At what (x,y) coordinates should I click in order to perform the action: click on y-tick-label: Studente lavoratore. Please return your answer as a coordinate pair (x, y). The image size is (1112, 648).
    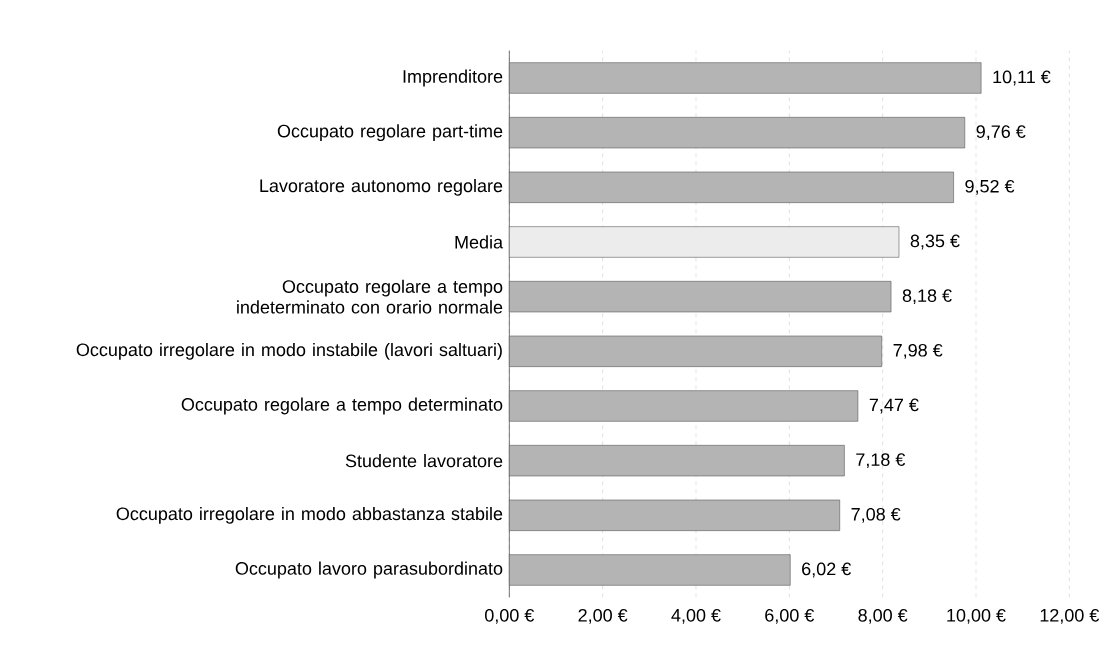
    Looking at the image, I should click on (424, 461).